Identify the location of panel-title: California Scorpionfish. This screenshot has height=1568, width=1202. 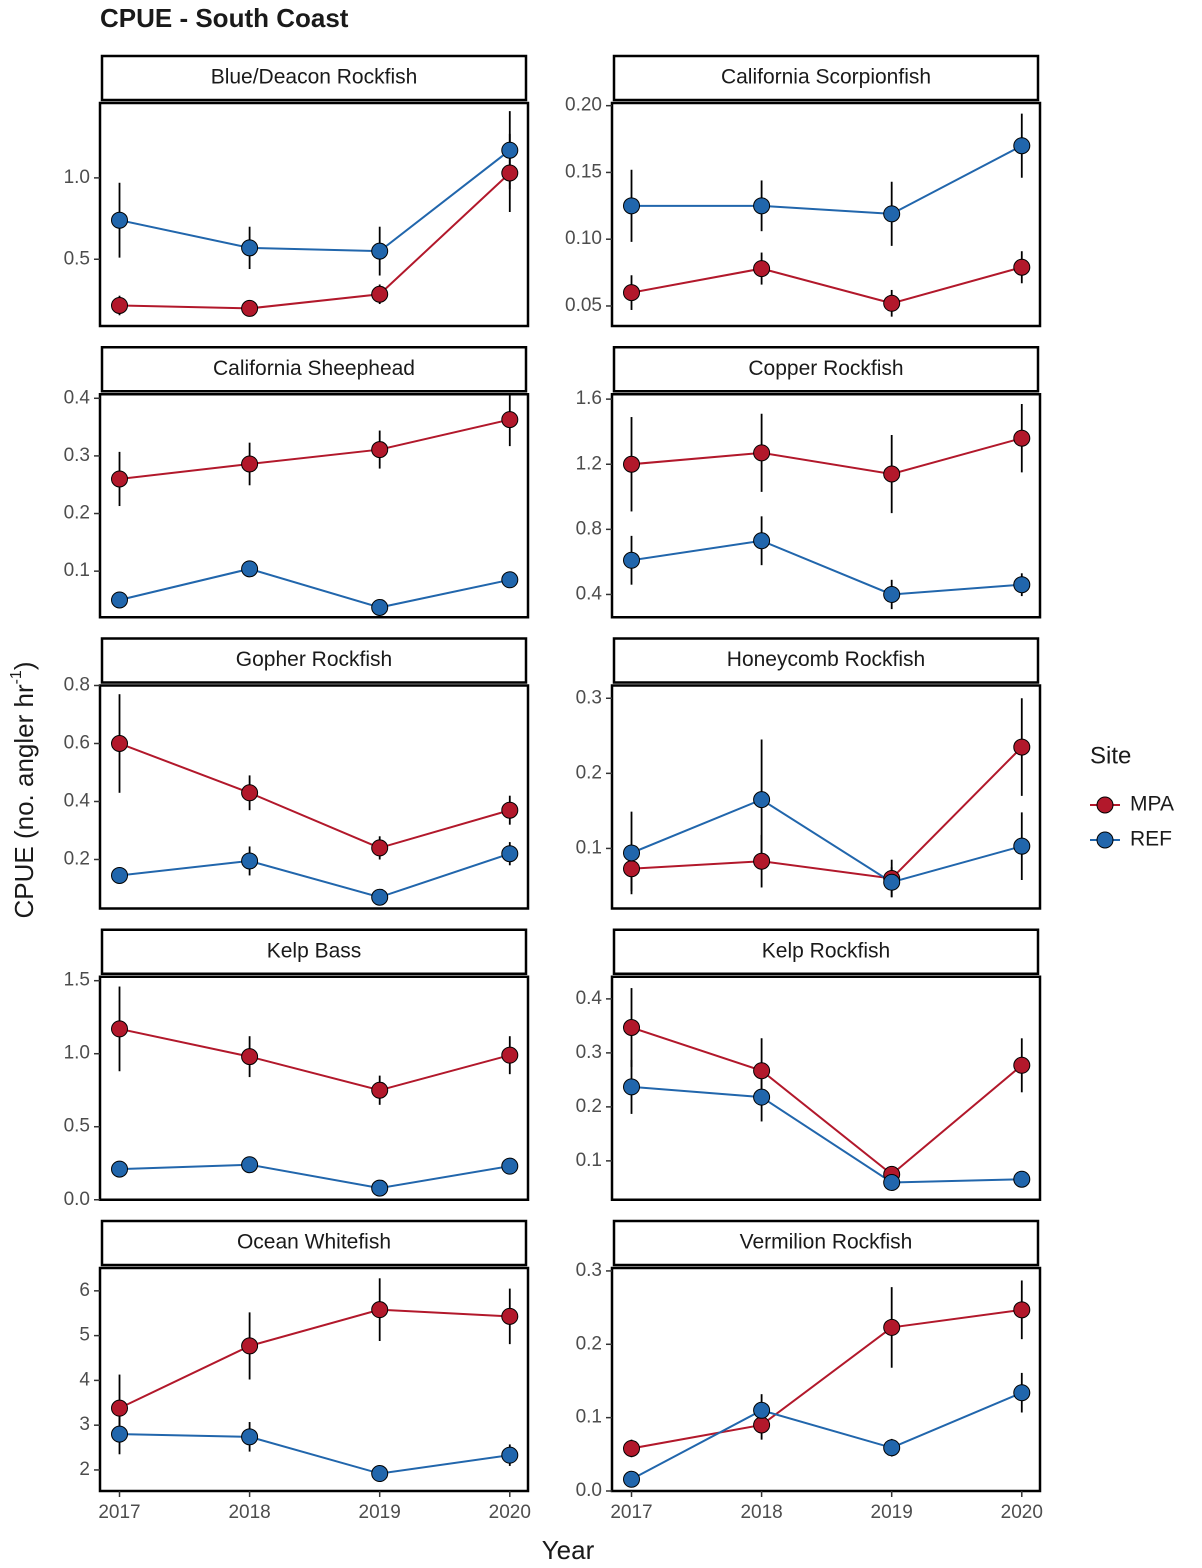
(826, 77).